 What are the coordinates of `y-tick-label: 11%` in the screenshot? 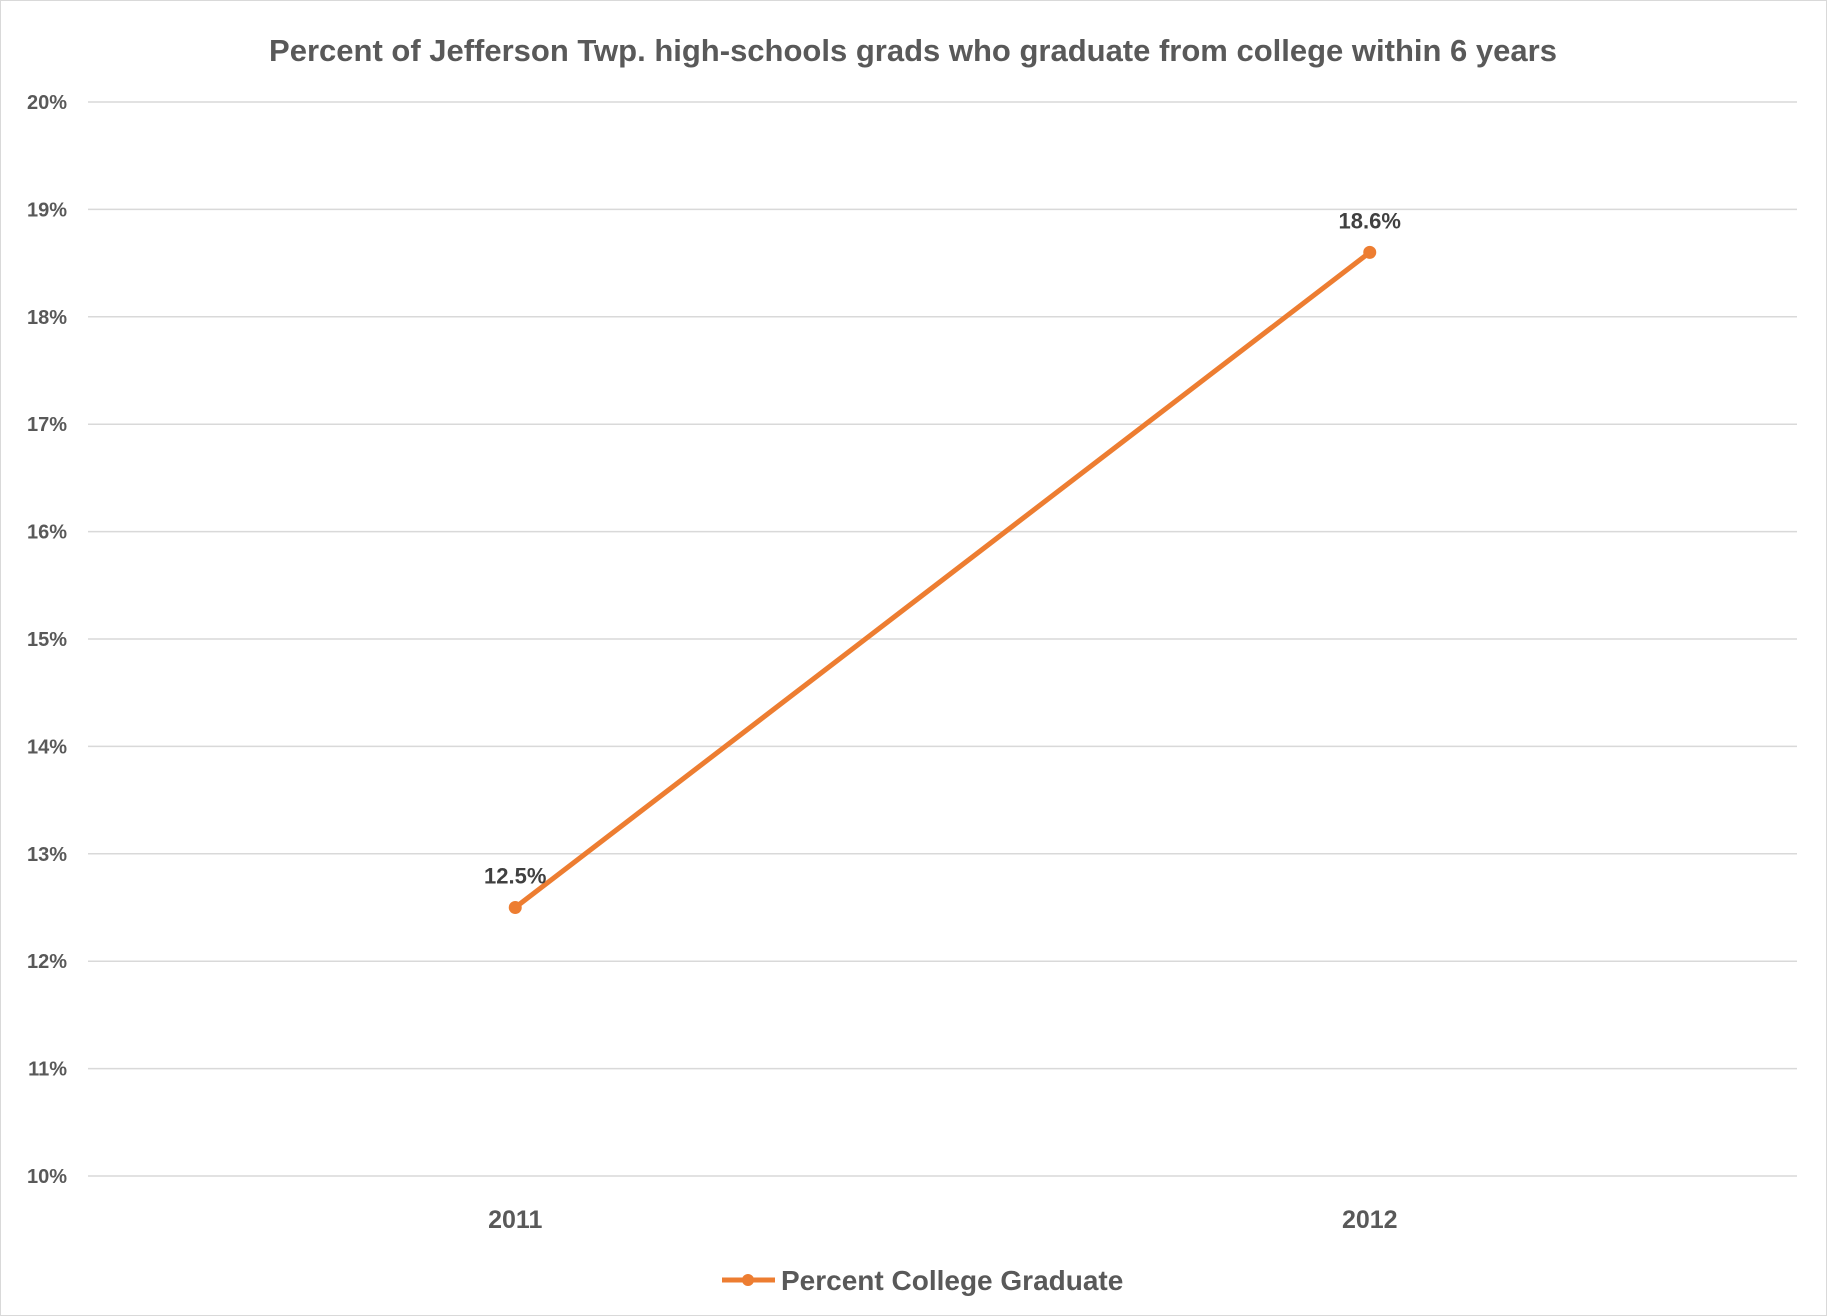 It's located at (47, 1070).